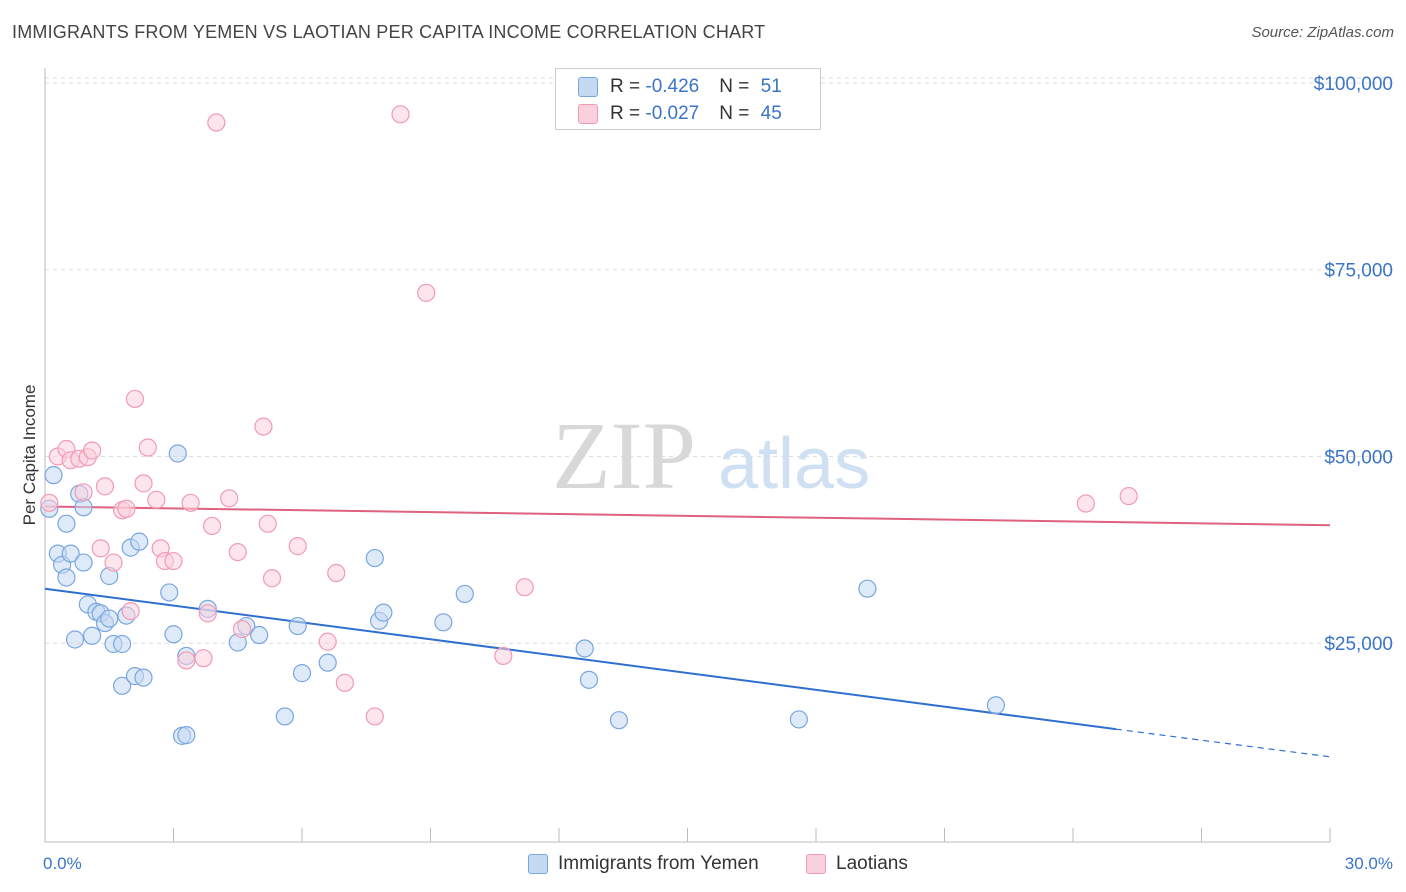 This screenshot has height=892, width=1406. I want to click on x-tick-labels: 0.0% 30.0%, so click(718, 863).